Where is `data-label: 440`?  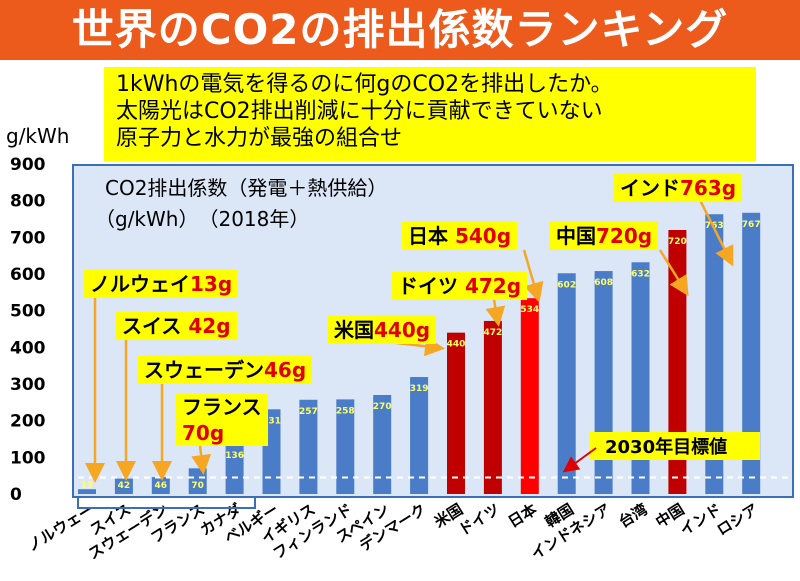
data-label: 440 is located at coordinates (456, 345).